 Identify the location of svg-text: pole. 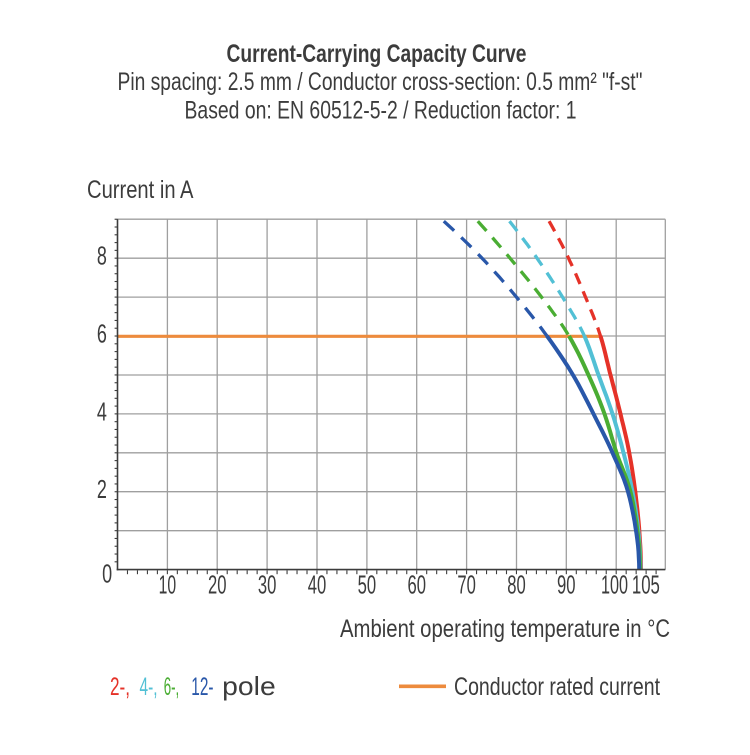
(249, 686).